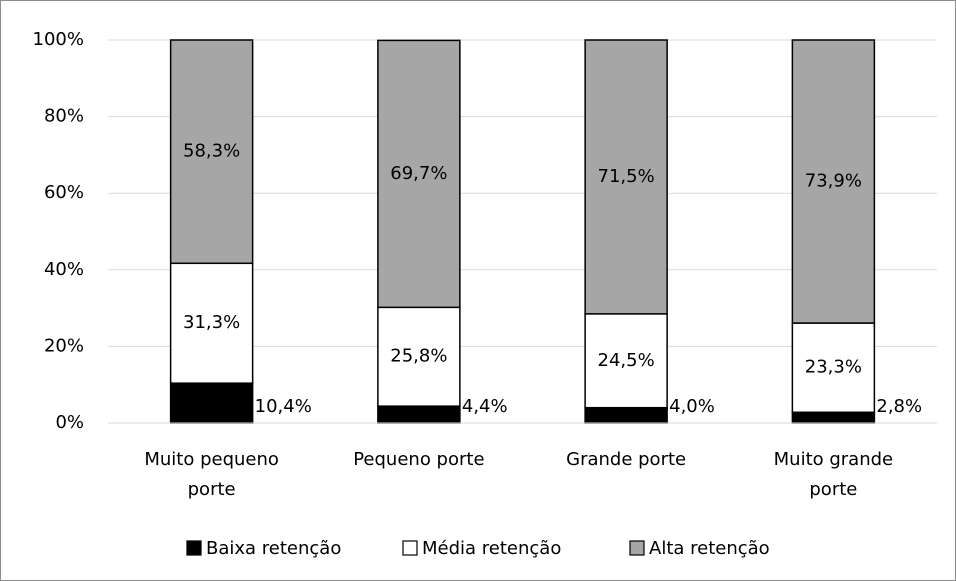 Image resolution: width=956 pixels, height=581 pixels. I want to click on x-tick-label: Muito grande porte, so click(833, 474).